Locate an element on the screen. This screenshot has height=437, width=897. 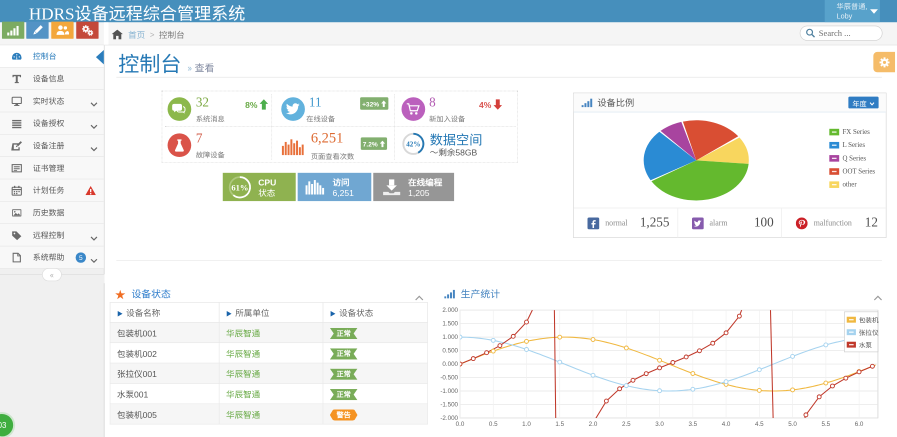
svg-text: -1.000 is located at coordinates (449, 391).